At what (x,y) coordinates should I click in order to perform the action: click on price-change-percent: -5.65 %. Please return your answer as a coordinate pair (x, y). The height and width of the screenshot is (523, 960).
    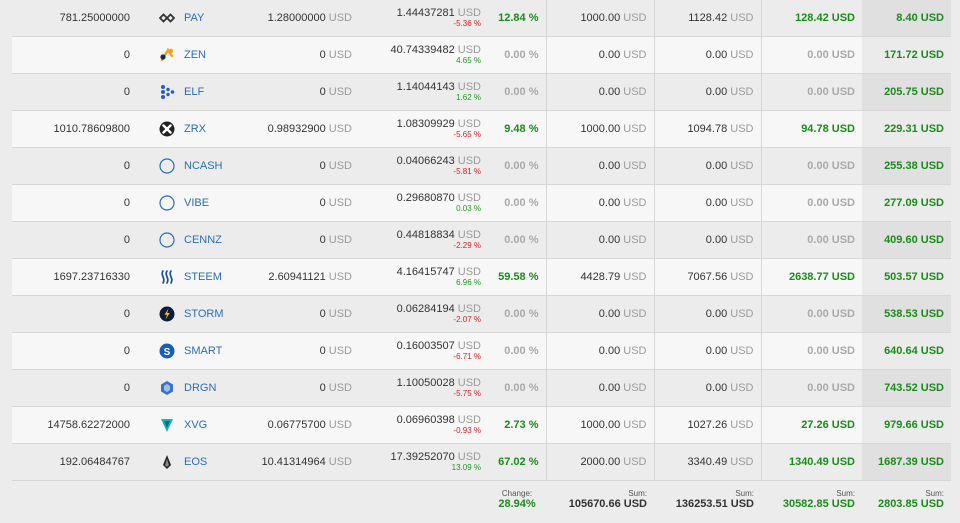
    Looking at the image, I should click on (423, 135).